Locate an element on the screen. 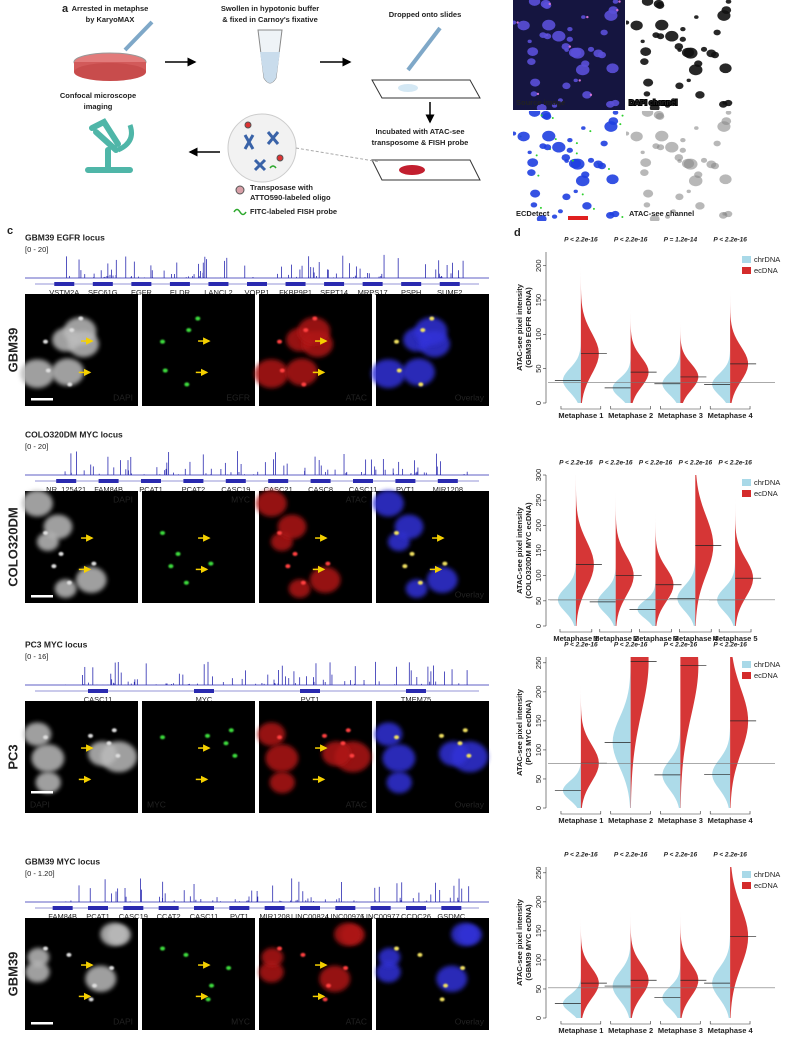 This screenshot has width=796, height=1050. legend-icon is located at coordinates (240, 212).